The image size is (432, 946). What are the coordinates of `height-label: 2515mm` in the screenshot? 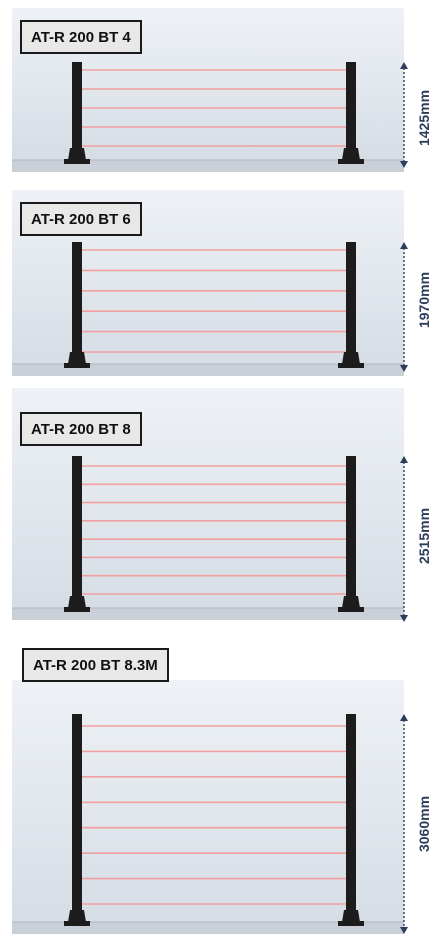 It's located at (424, 536).